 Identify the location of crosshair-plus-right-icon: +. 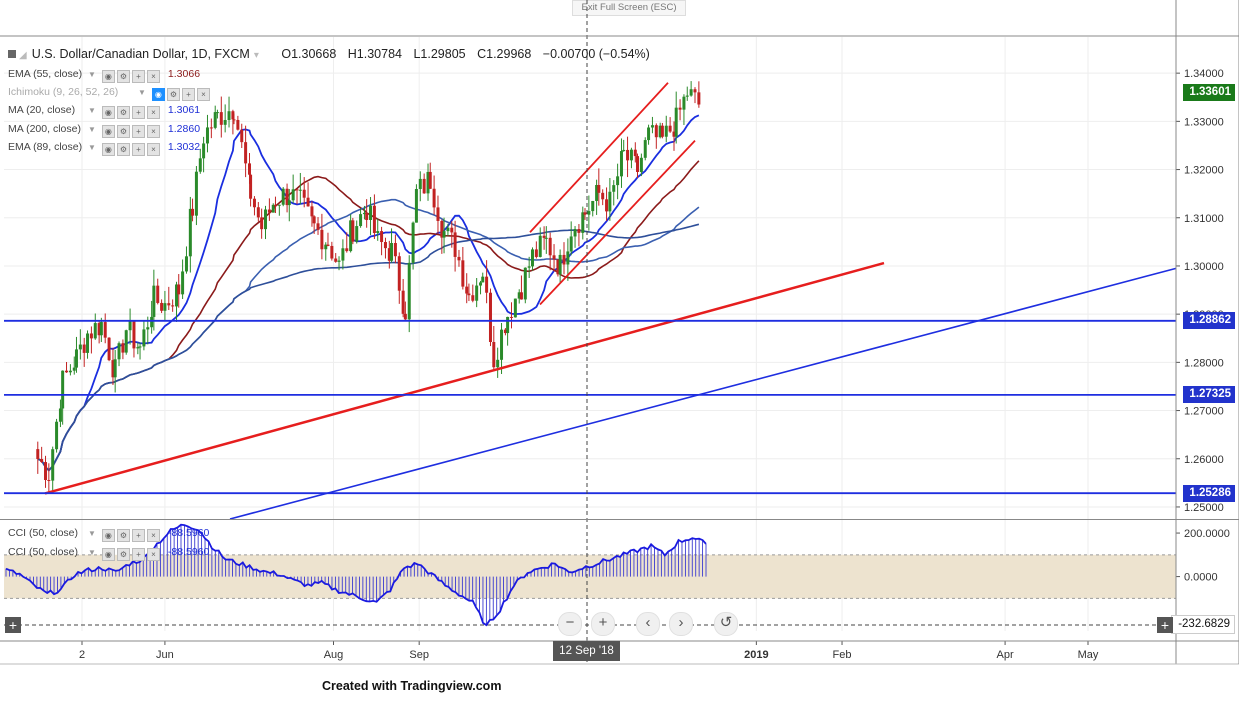
(1165, 625).